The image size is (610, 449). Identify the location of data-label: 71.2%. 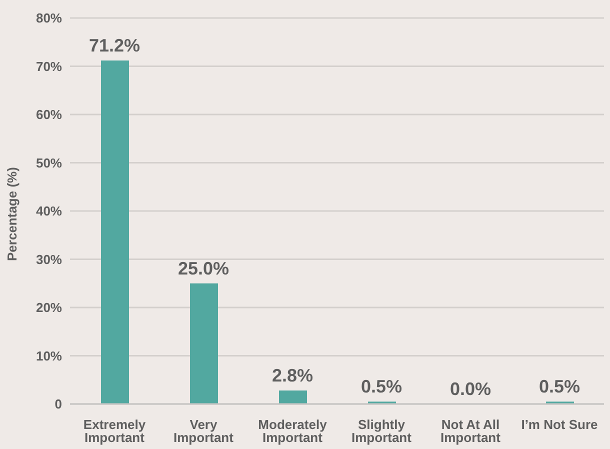
(114, 45).